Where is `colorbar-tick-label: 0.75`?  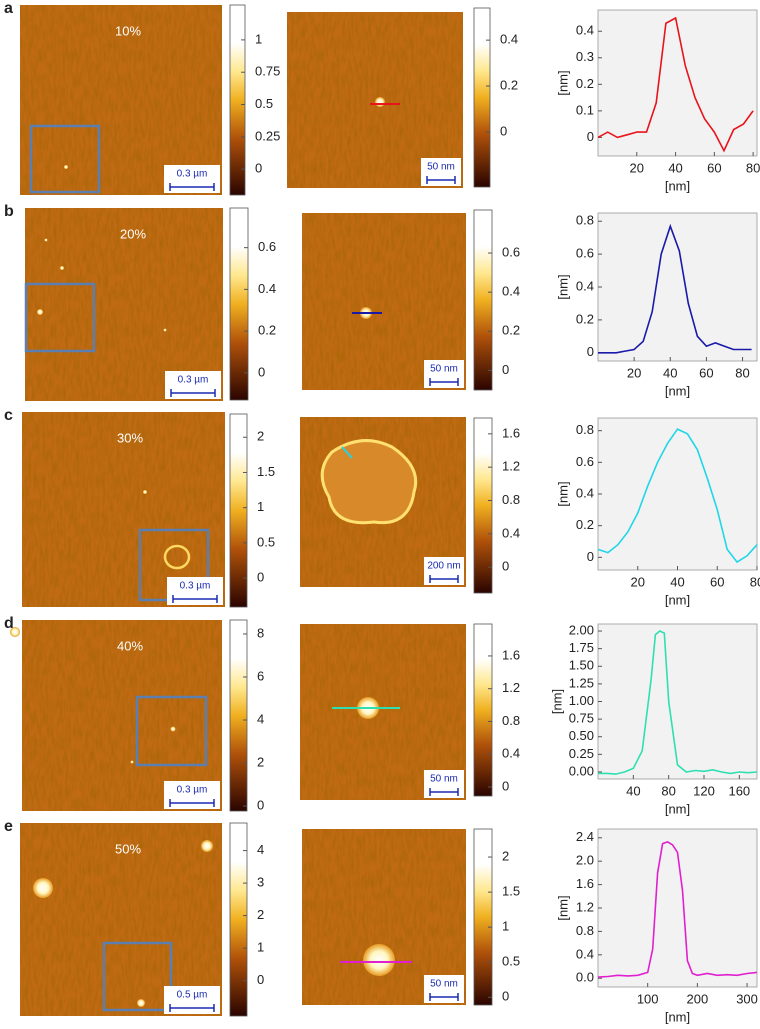 colorbar-tick-label: 0.75 is located at coordinates (267, 71).